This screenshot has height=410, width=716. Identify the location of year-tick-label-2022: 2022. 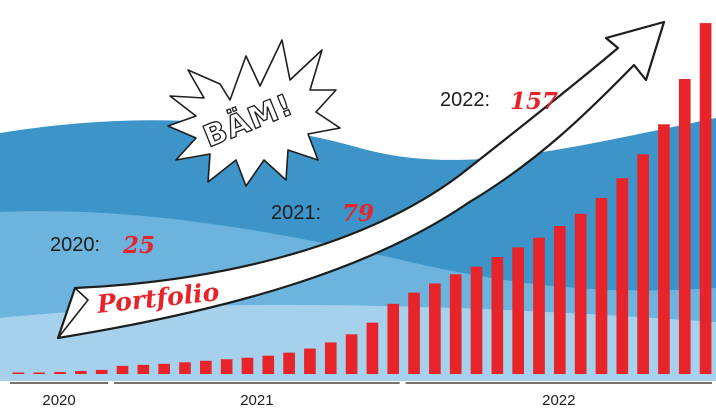
(558, 400).